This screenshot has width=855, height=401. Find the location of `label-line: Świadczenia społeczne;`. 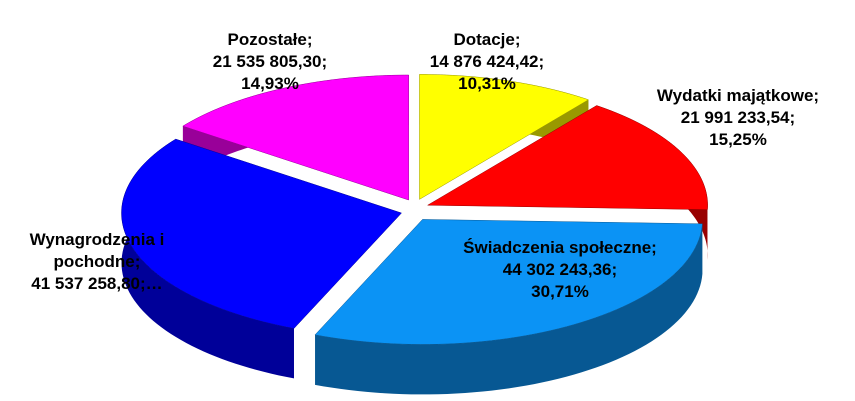

label-line: Świadczenia społeczne; is located at coordinates (560, 247).